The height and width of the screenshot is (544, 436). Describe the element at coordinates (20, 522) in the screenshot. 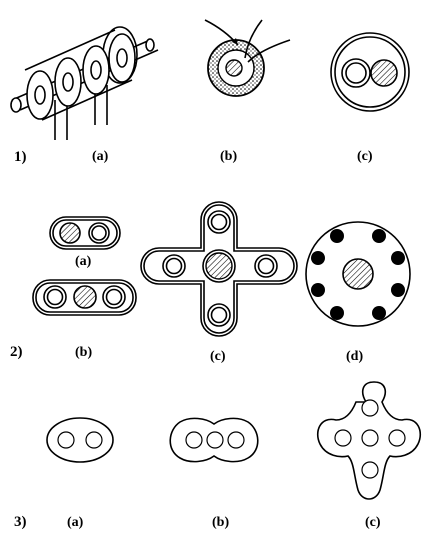

I see `row-3-label: 3)` at that location.